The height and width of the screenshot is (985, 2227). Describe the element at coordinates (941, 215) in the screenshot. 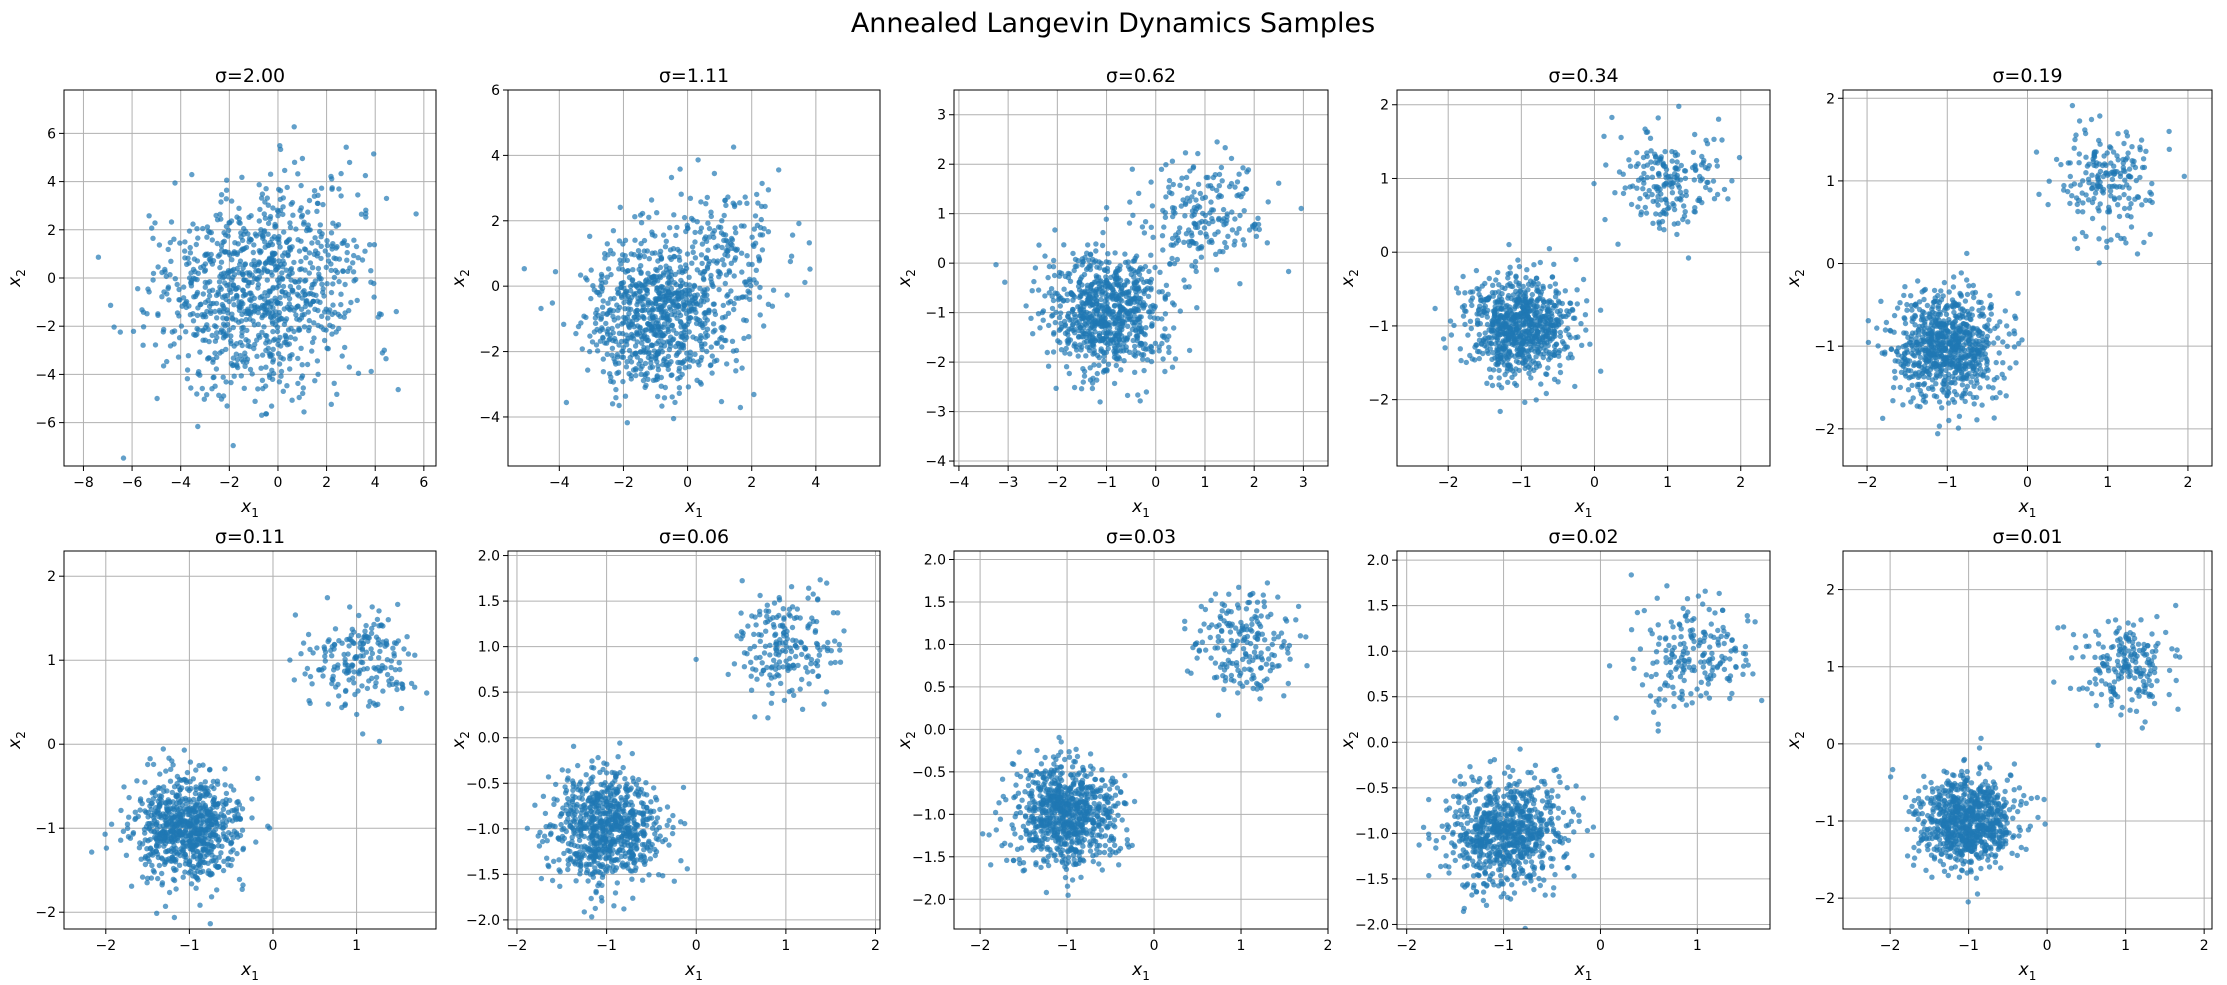

I see `y-tick-label: 1` at that location.